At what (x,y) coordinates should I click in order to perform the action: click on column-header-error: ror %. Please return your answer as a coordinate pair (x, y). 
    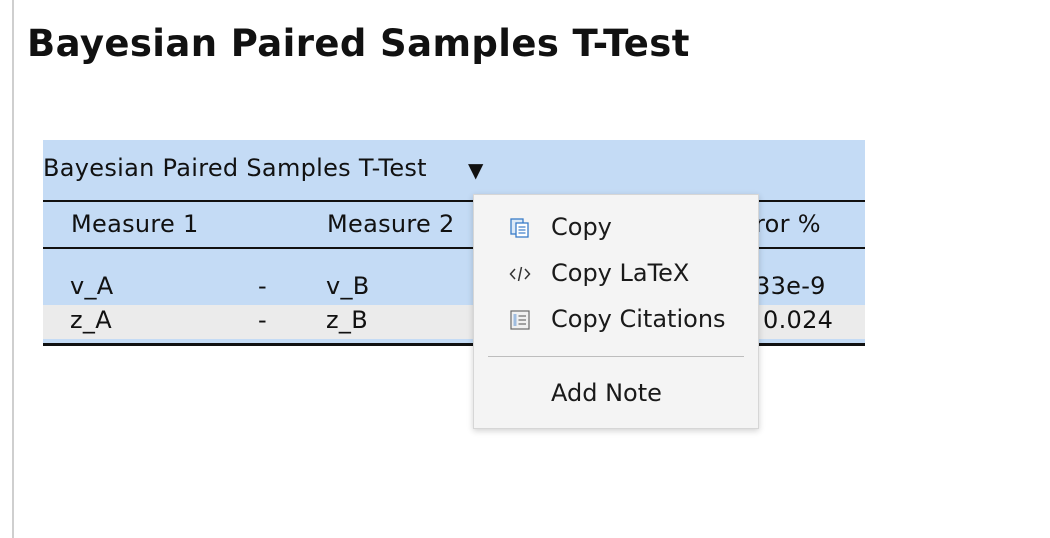
    Looking at the image, I should click on (788, 224).